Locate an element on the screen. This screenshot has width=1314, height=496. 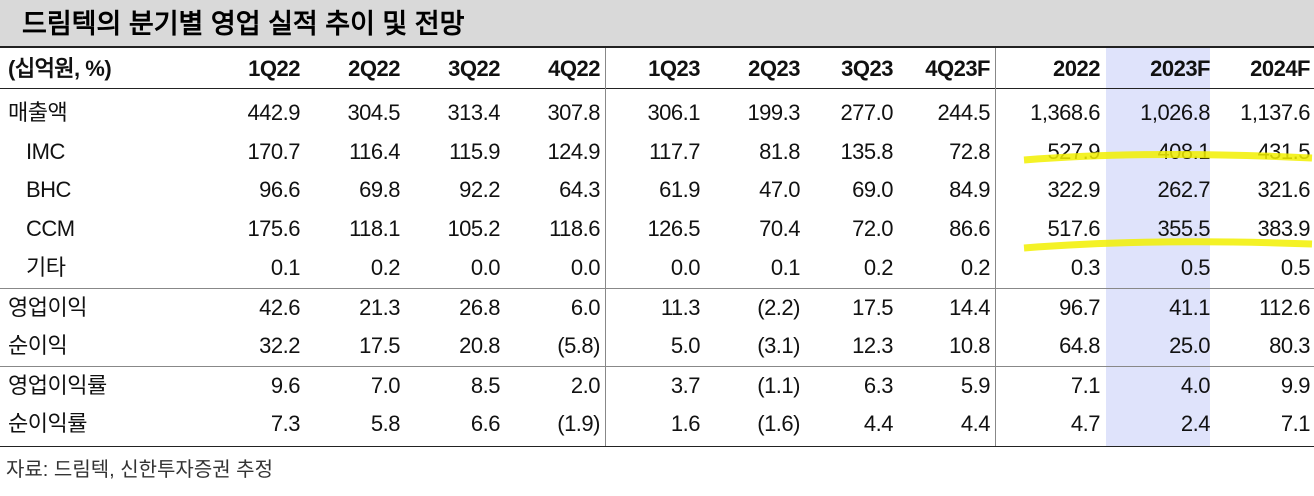
cell-value: 431.5 is located at coordinates (1283, 151).